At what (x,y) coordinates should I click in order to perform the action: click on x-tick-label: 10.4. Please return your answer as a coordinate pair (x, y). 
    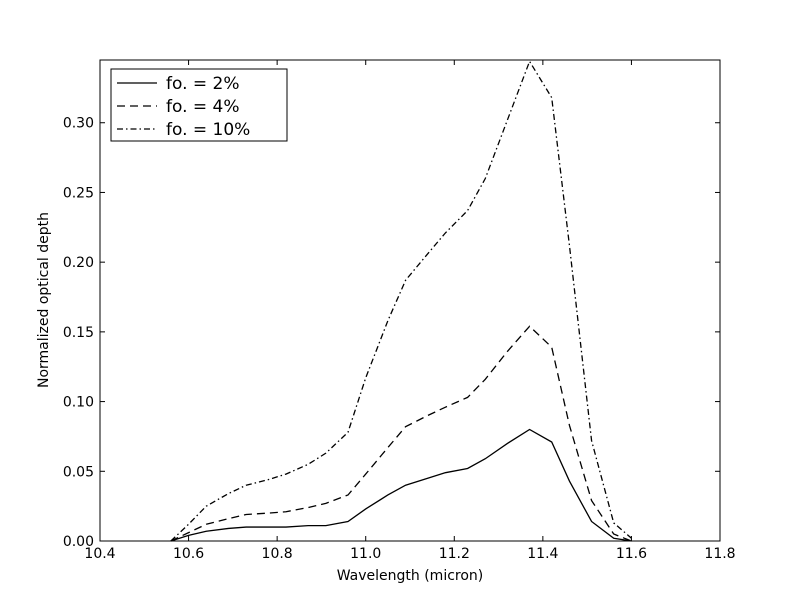
    Looking at the image, I should click on (99, 554).